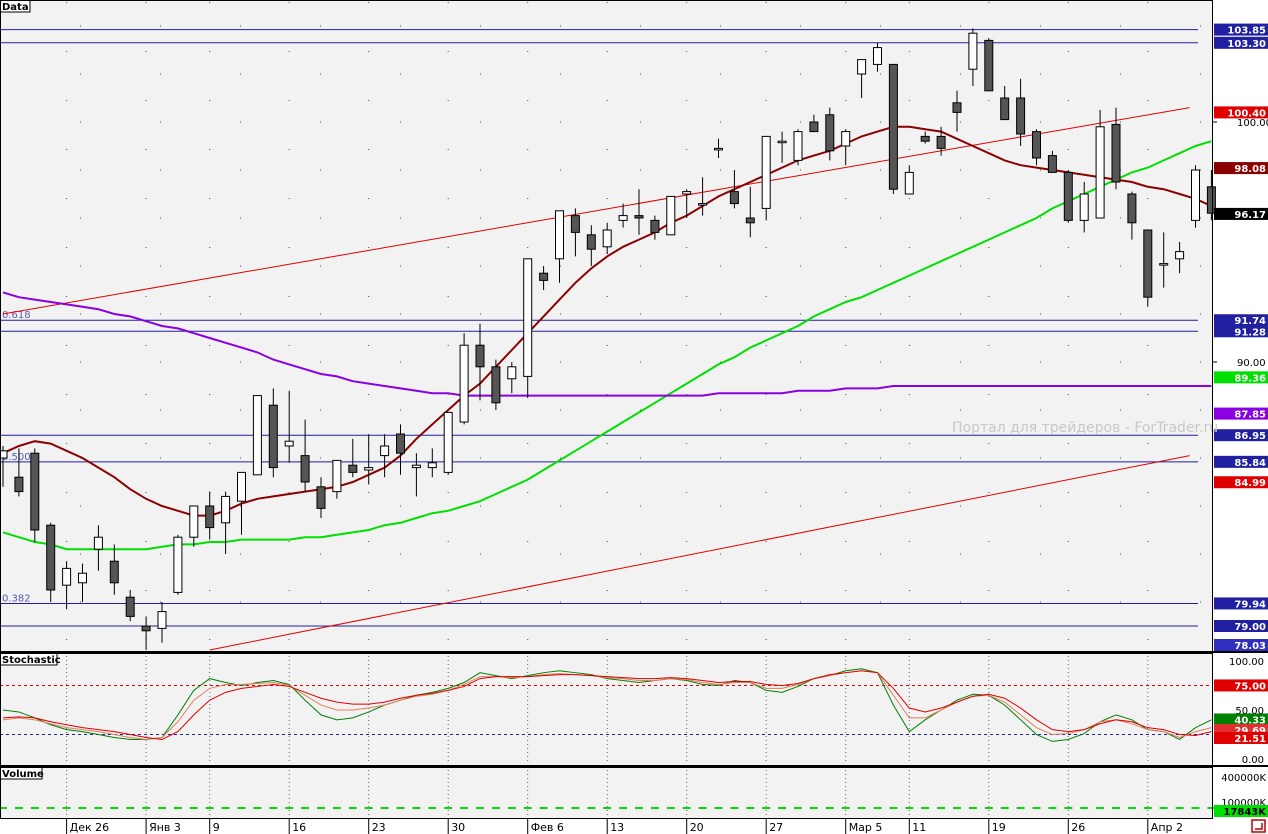 The image size is (1268, 834). What do you see at coordinates (634, 826) in the screenshot?
I see `date-axis` at bounding box center [634, 826].